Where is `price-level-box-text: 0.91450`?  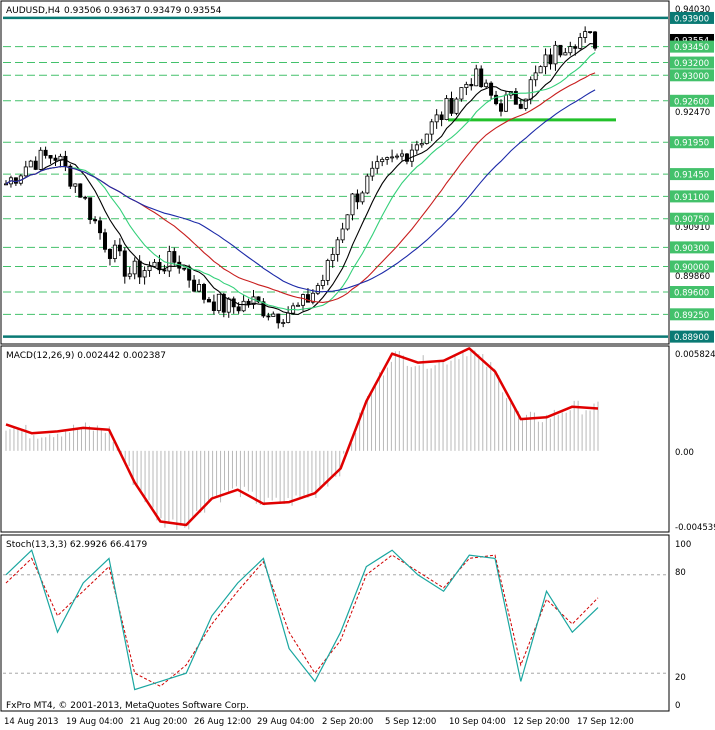 price-level-box-text: 0.91450 is located at coordinates (691, 176).